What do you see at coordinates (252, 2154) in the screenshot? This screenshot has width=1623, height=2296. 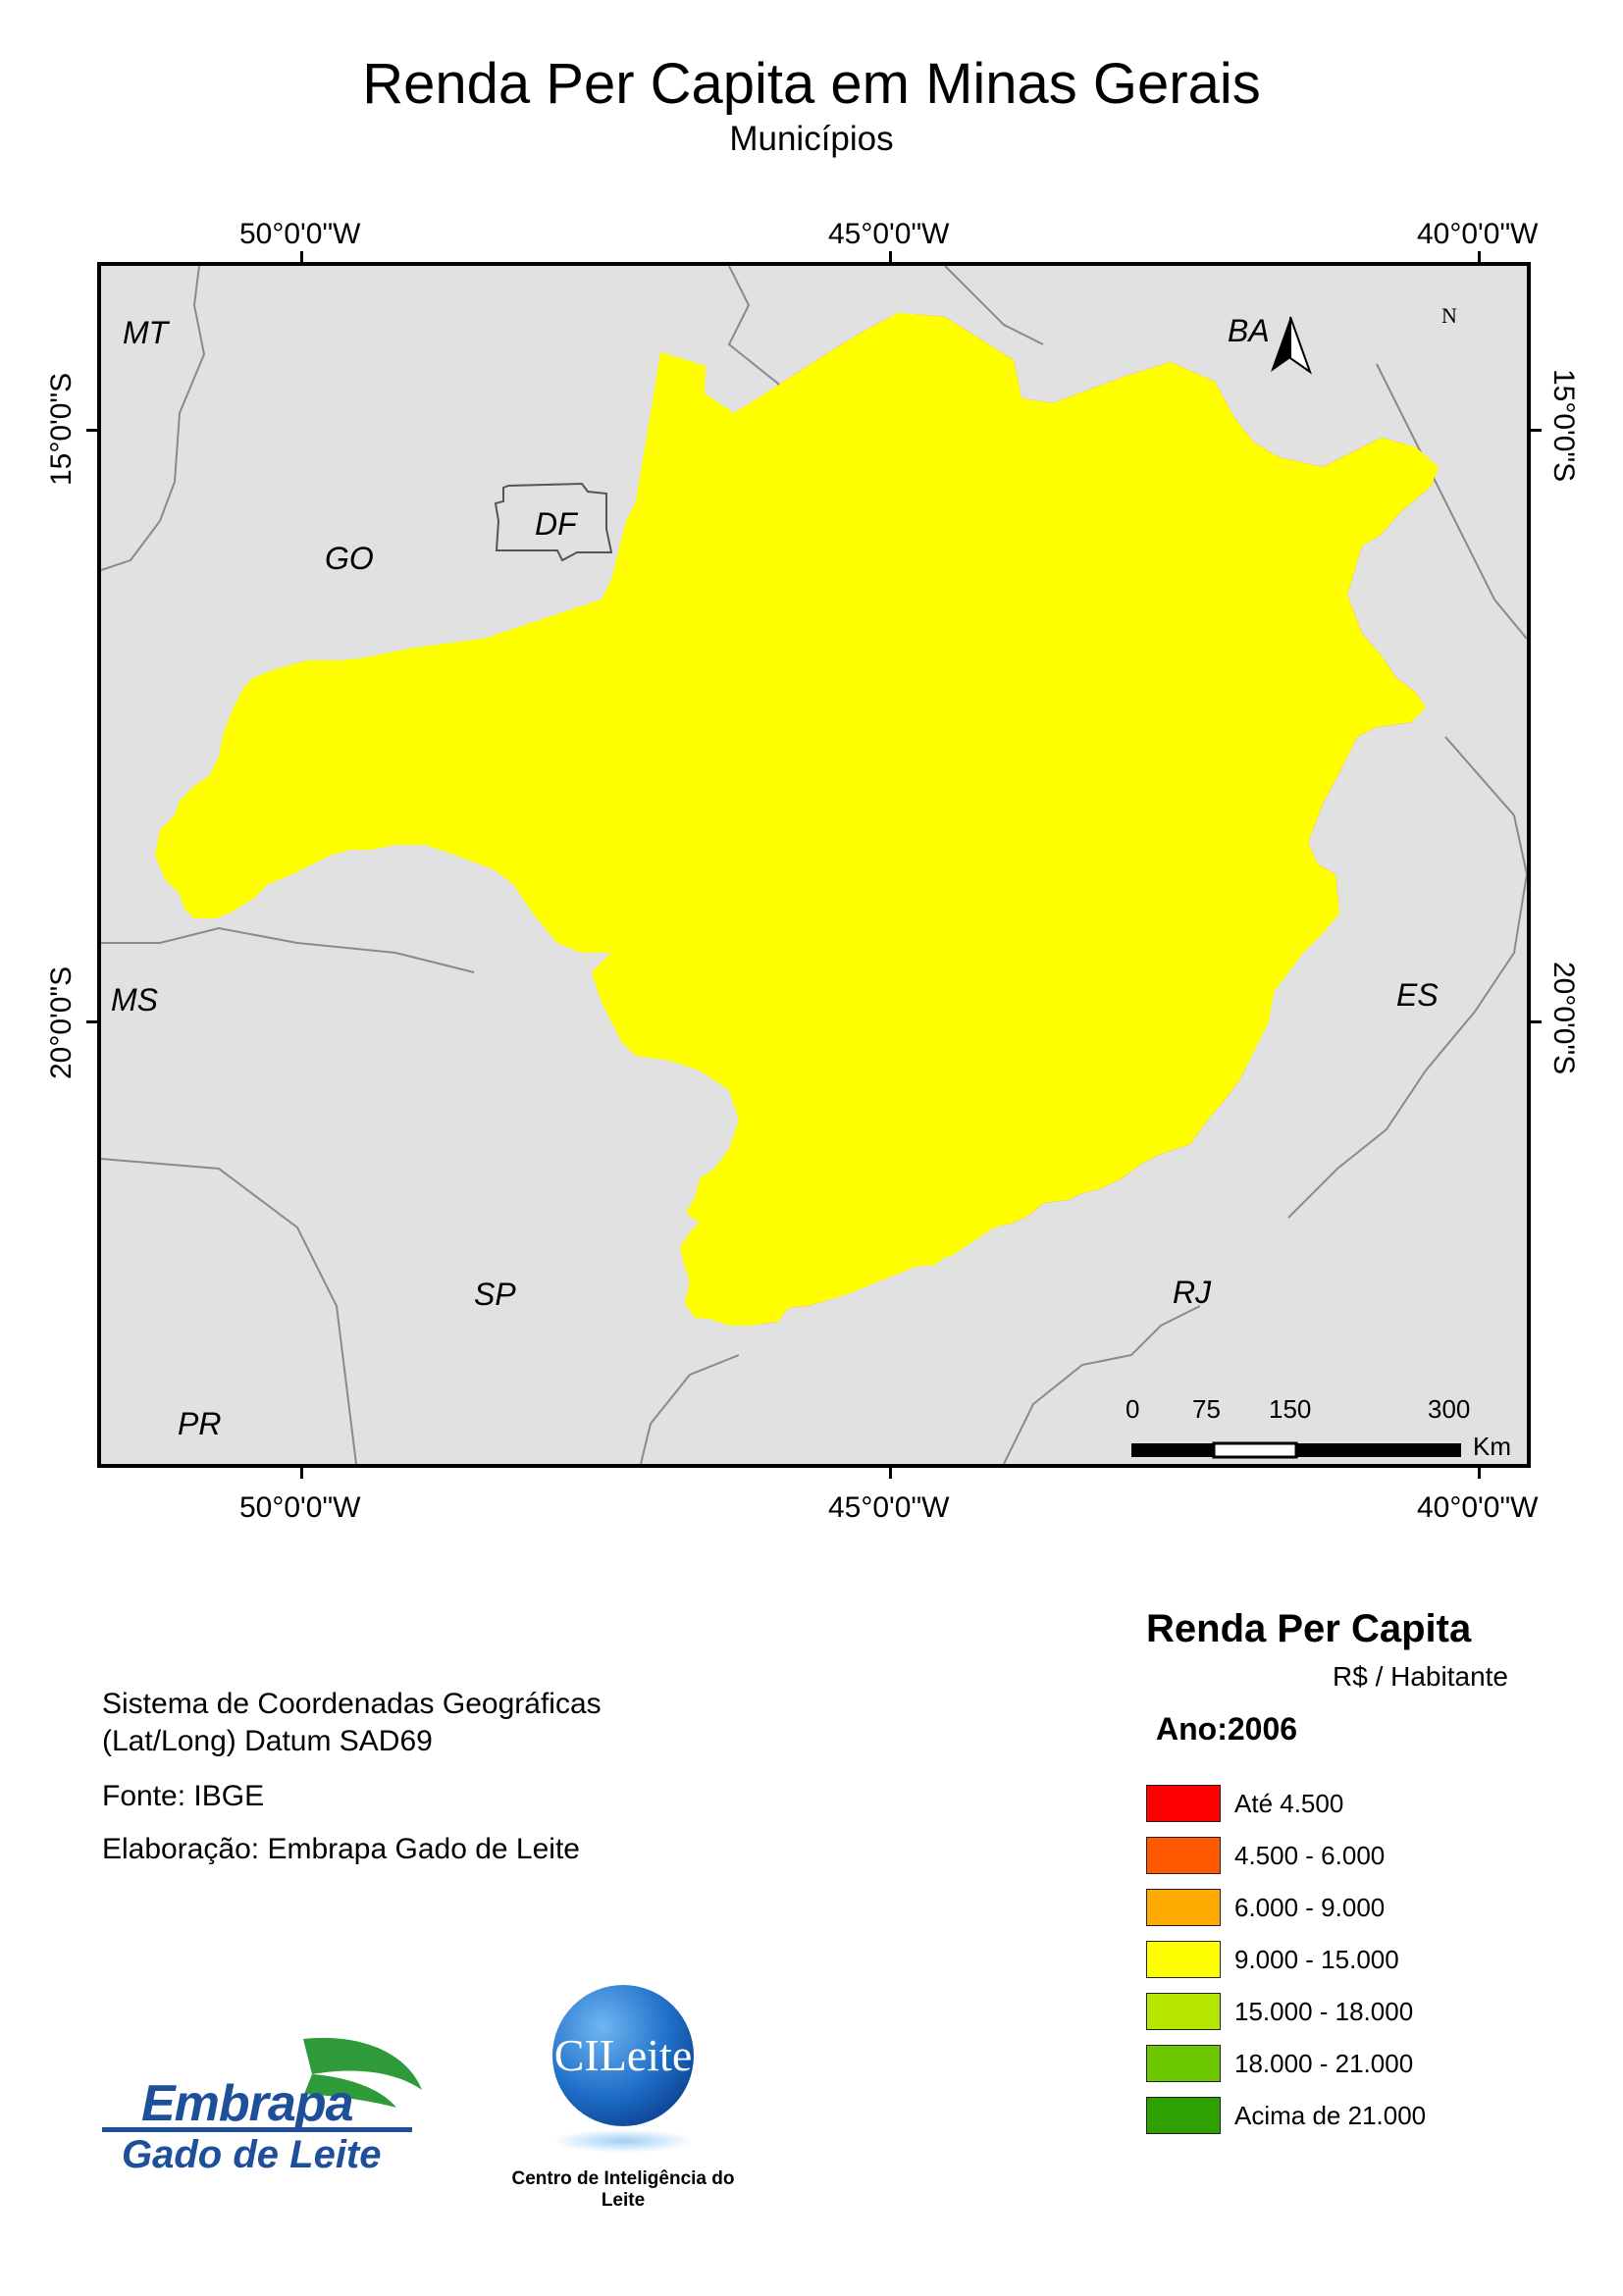 I see `embrapa-unit: Gado de Leite` at bounding box center [252, 2154].